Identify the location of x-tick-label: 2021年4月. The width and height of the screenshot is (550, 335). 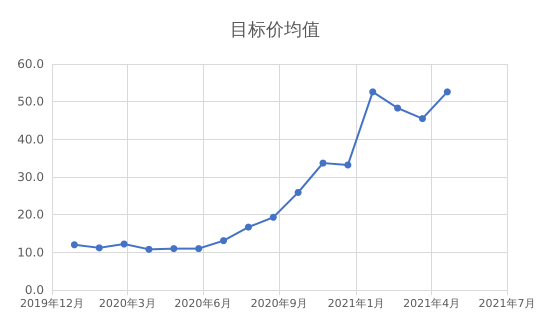
(431, 303).